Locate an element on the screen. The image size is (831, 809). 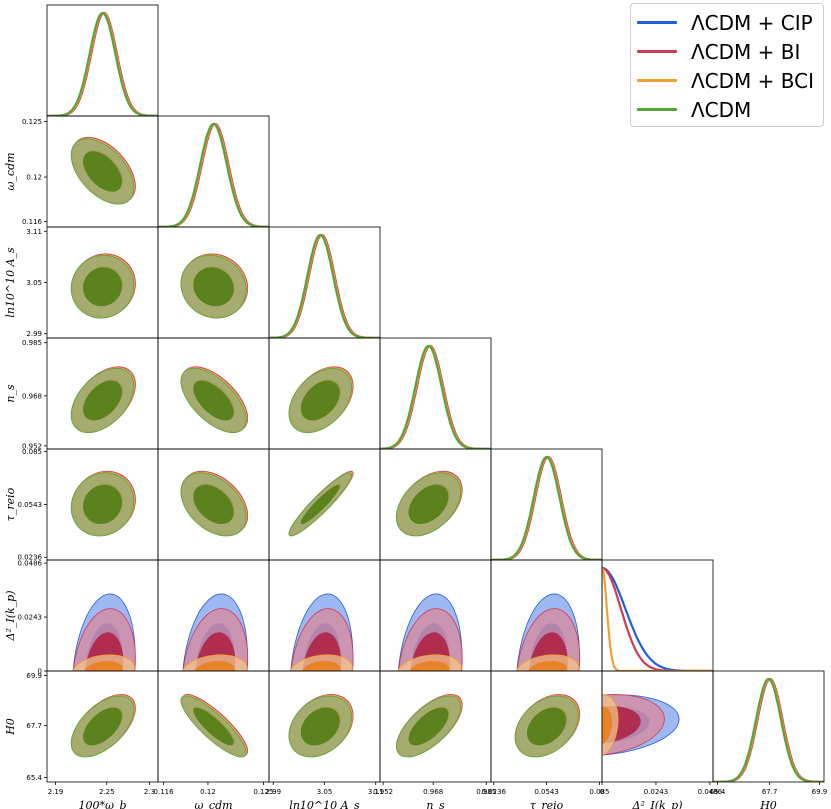
legend: ΛCDM + CIP ΛCDM + BI ΛCDM + BCI ΛCDM is located at coordinates (727, 65).